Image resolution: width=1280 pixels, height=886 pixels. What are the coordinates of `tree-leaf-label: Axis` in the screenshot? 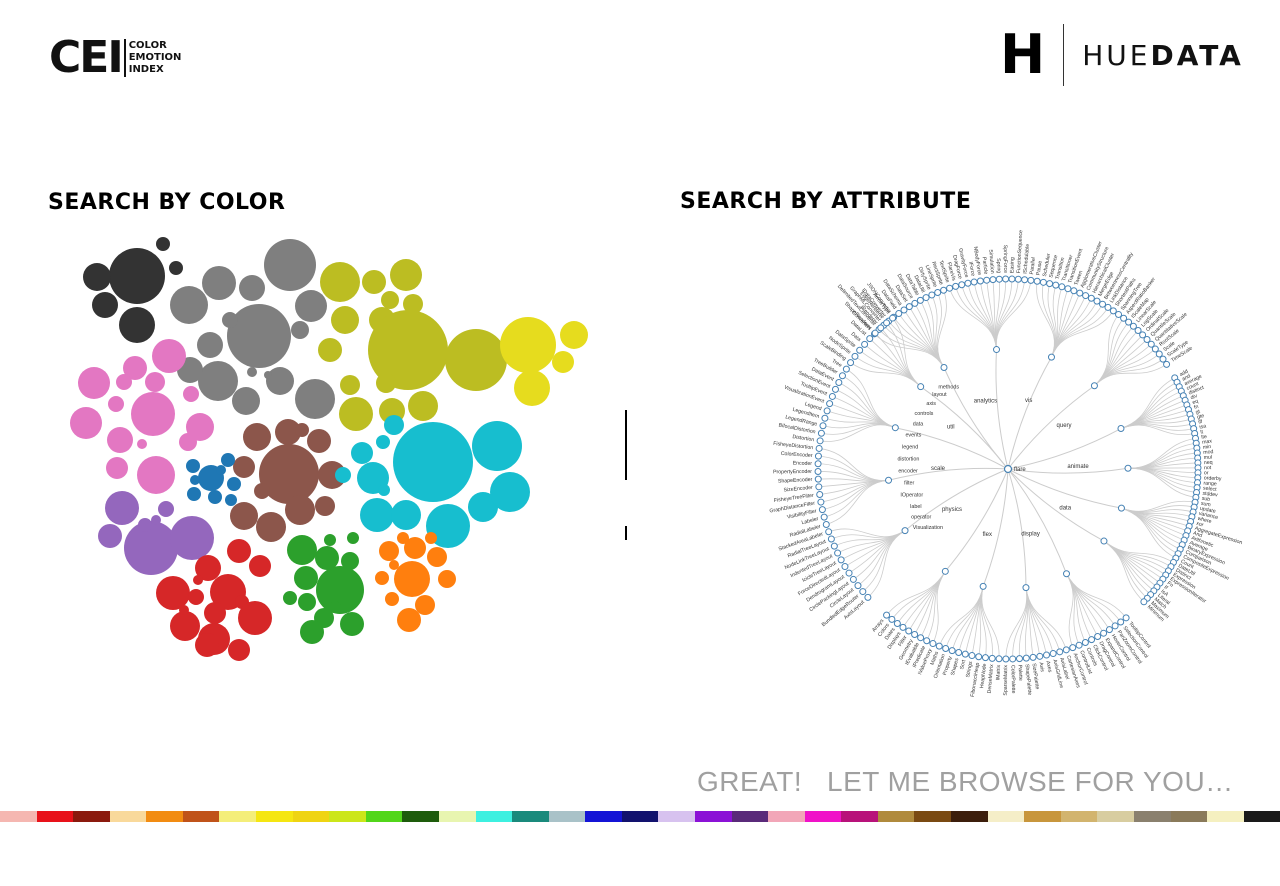 It's located at (1041, 667).